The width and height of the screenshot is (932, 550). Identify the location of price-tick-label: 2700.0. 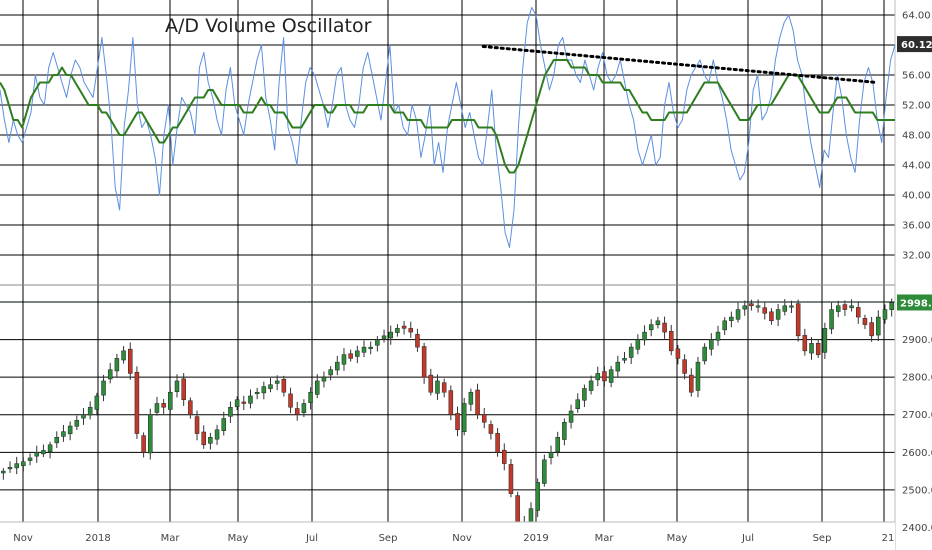
(917, 415).